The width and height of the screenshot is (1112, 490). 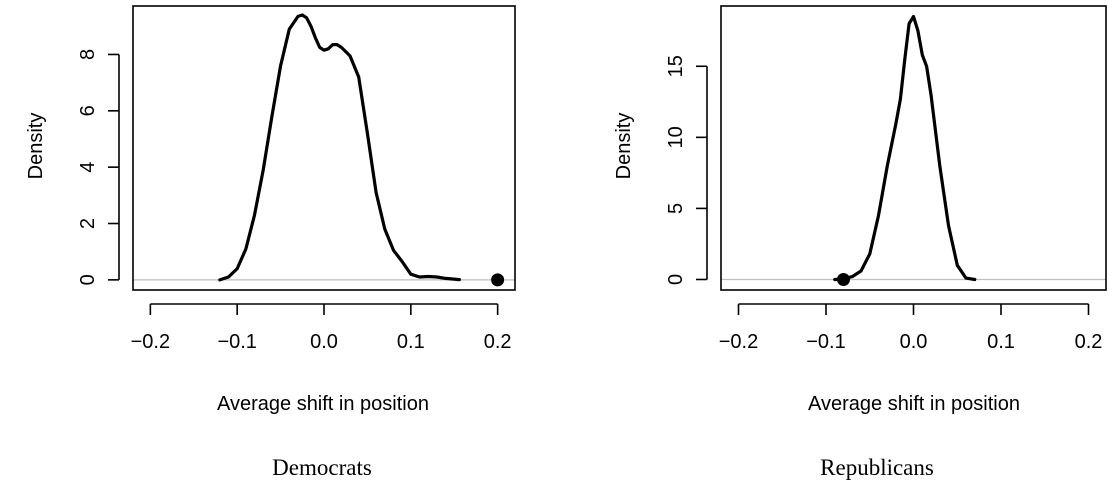 What do you see at coordinates (88, 110) in the screenshot?
I see `y-tick-label: 6` at bounding box center [88, 110].